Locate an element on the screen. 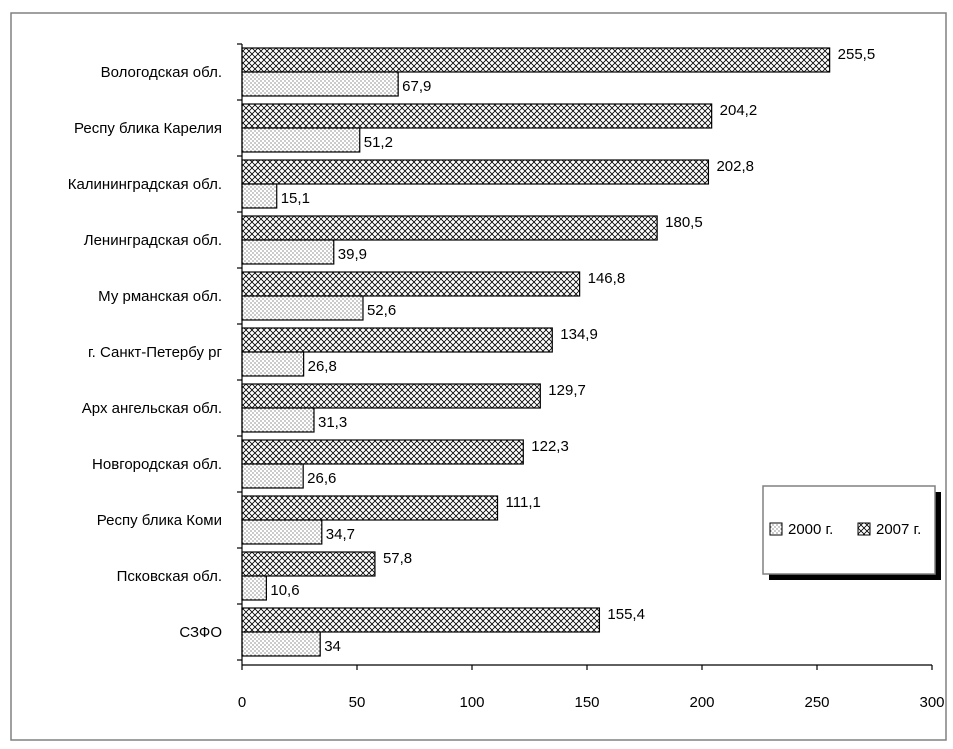  data-label-2000-cat-0: 67,9 is located at coordinates (416, 86).